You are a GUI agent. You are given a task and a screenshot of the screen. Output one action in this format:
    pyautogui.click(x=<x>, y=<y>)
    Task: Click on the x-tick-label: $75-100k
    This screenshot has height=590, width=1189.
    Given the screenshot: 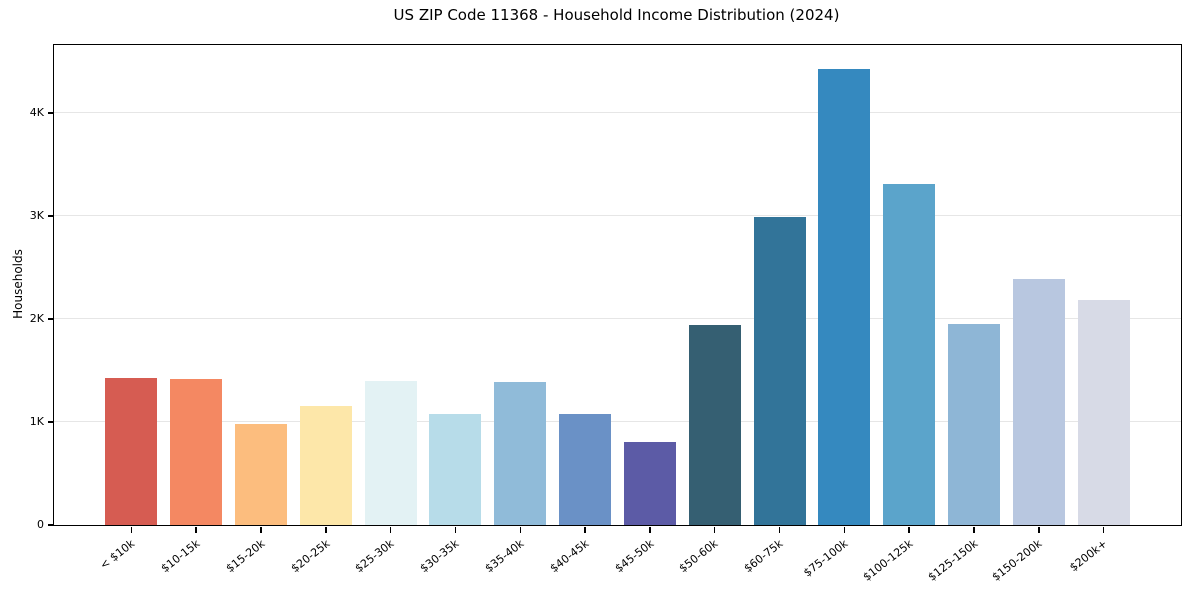 What is the action you would take?
    pyautogui.click(x=826, y=558)
    